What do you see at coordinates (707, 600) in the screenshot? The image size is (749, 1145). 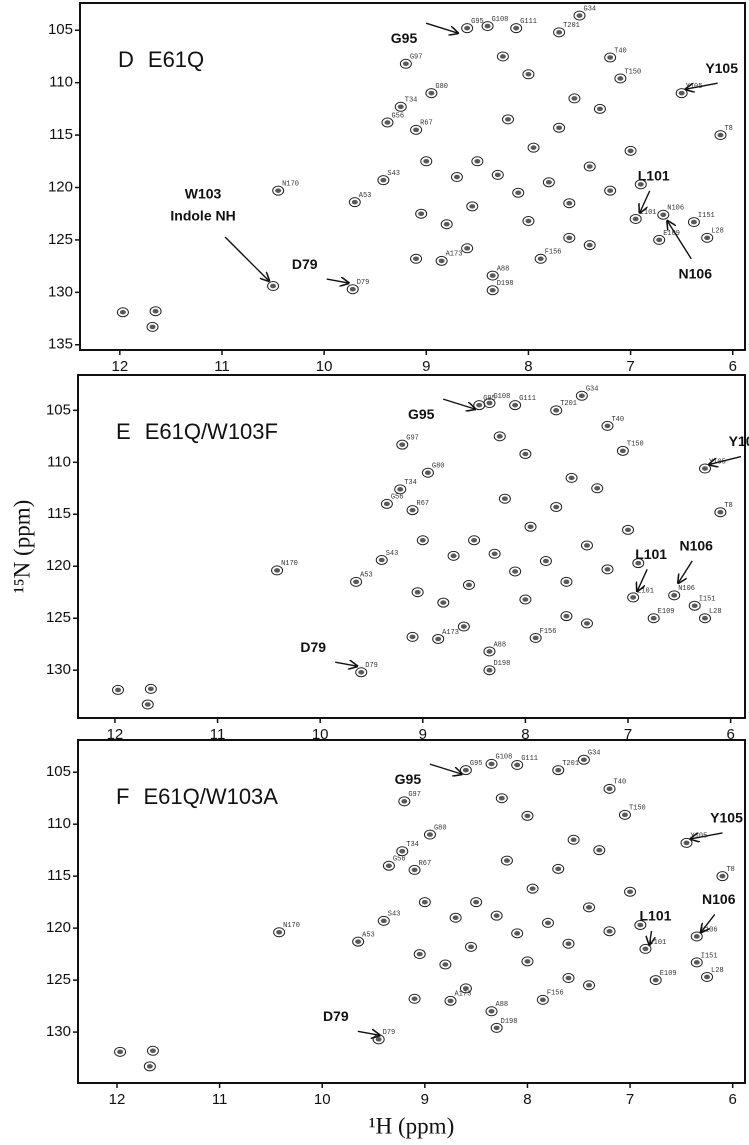 I see `peak-label: I151` at bounding box center [707, 600].